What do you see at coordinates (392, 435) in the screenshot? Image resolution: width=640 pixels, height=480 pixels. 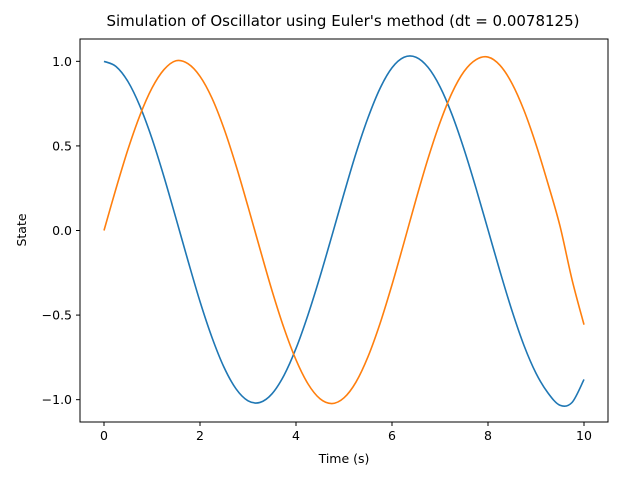 I see `x-tick-label: 6` at bounding box center [392, 435].